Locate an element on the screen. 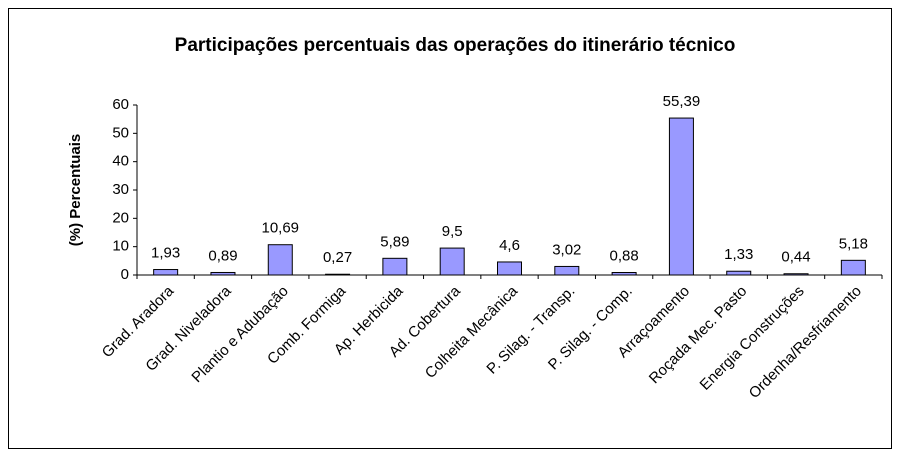 The image size is (900, 457). y-tick-label: 50 is located at coordinates (120, 132).